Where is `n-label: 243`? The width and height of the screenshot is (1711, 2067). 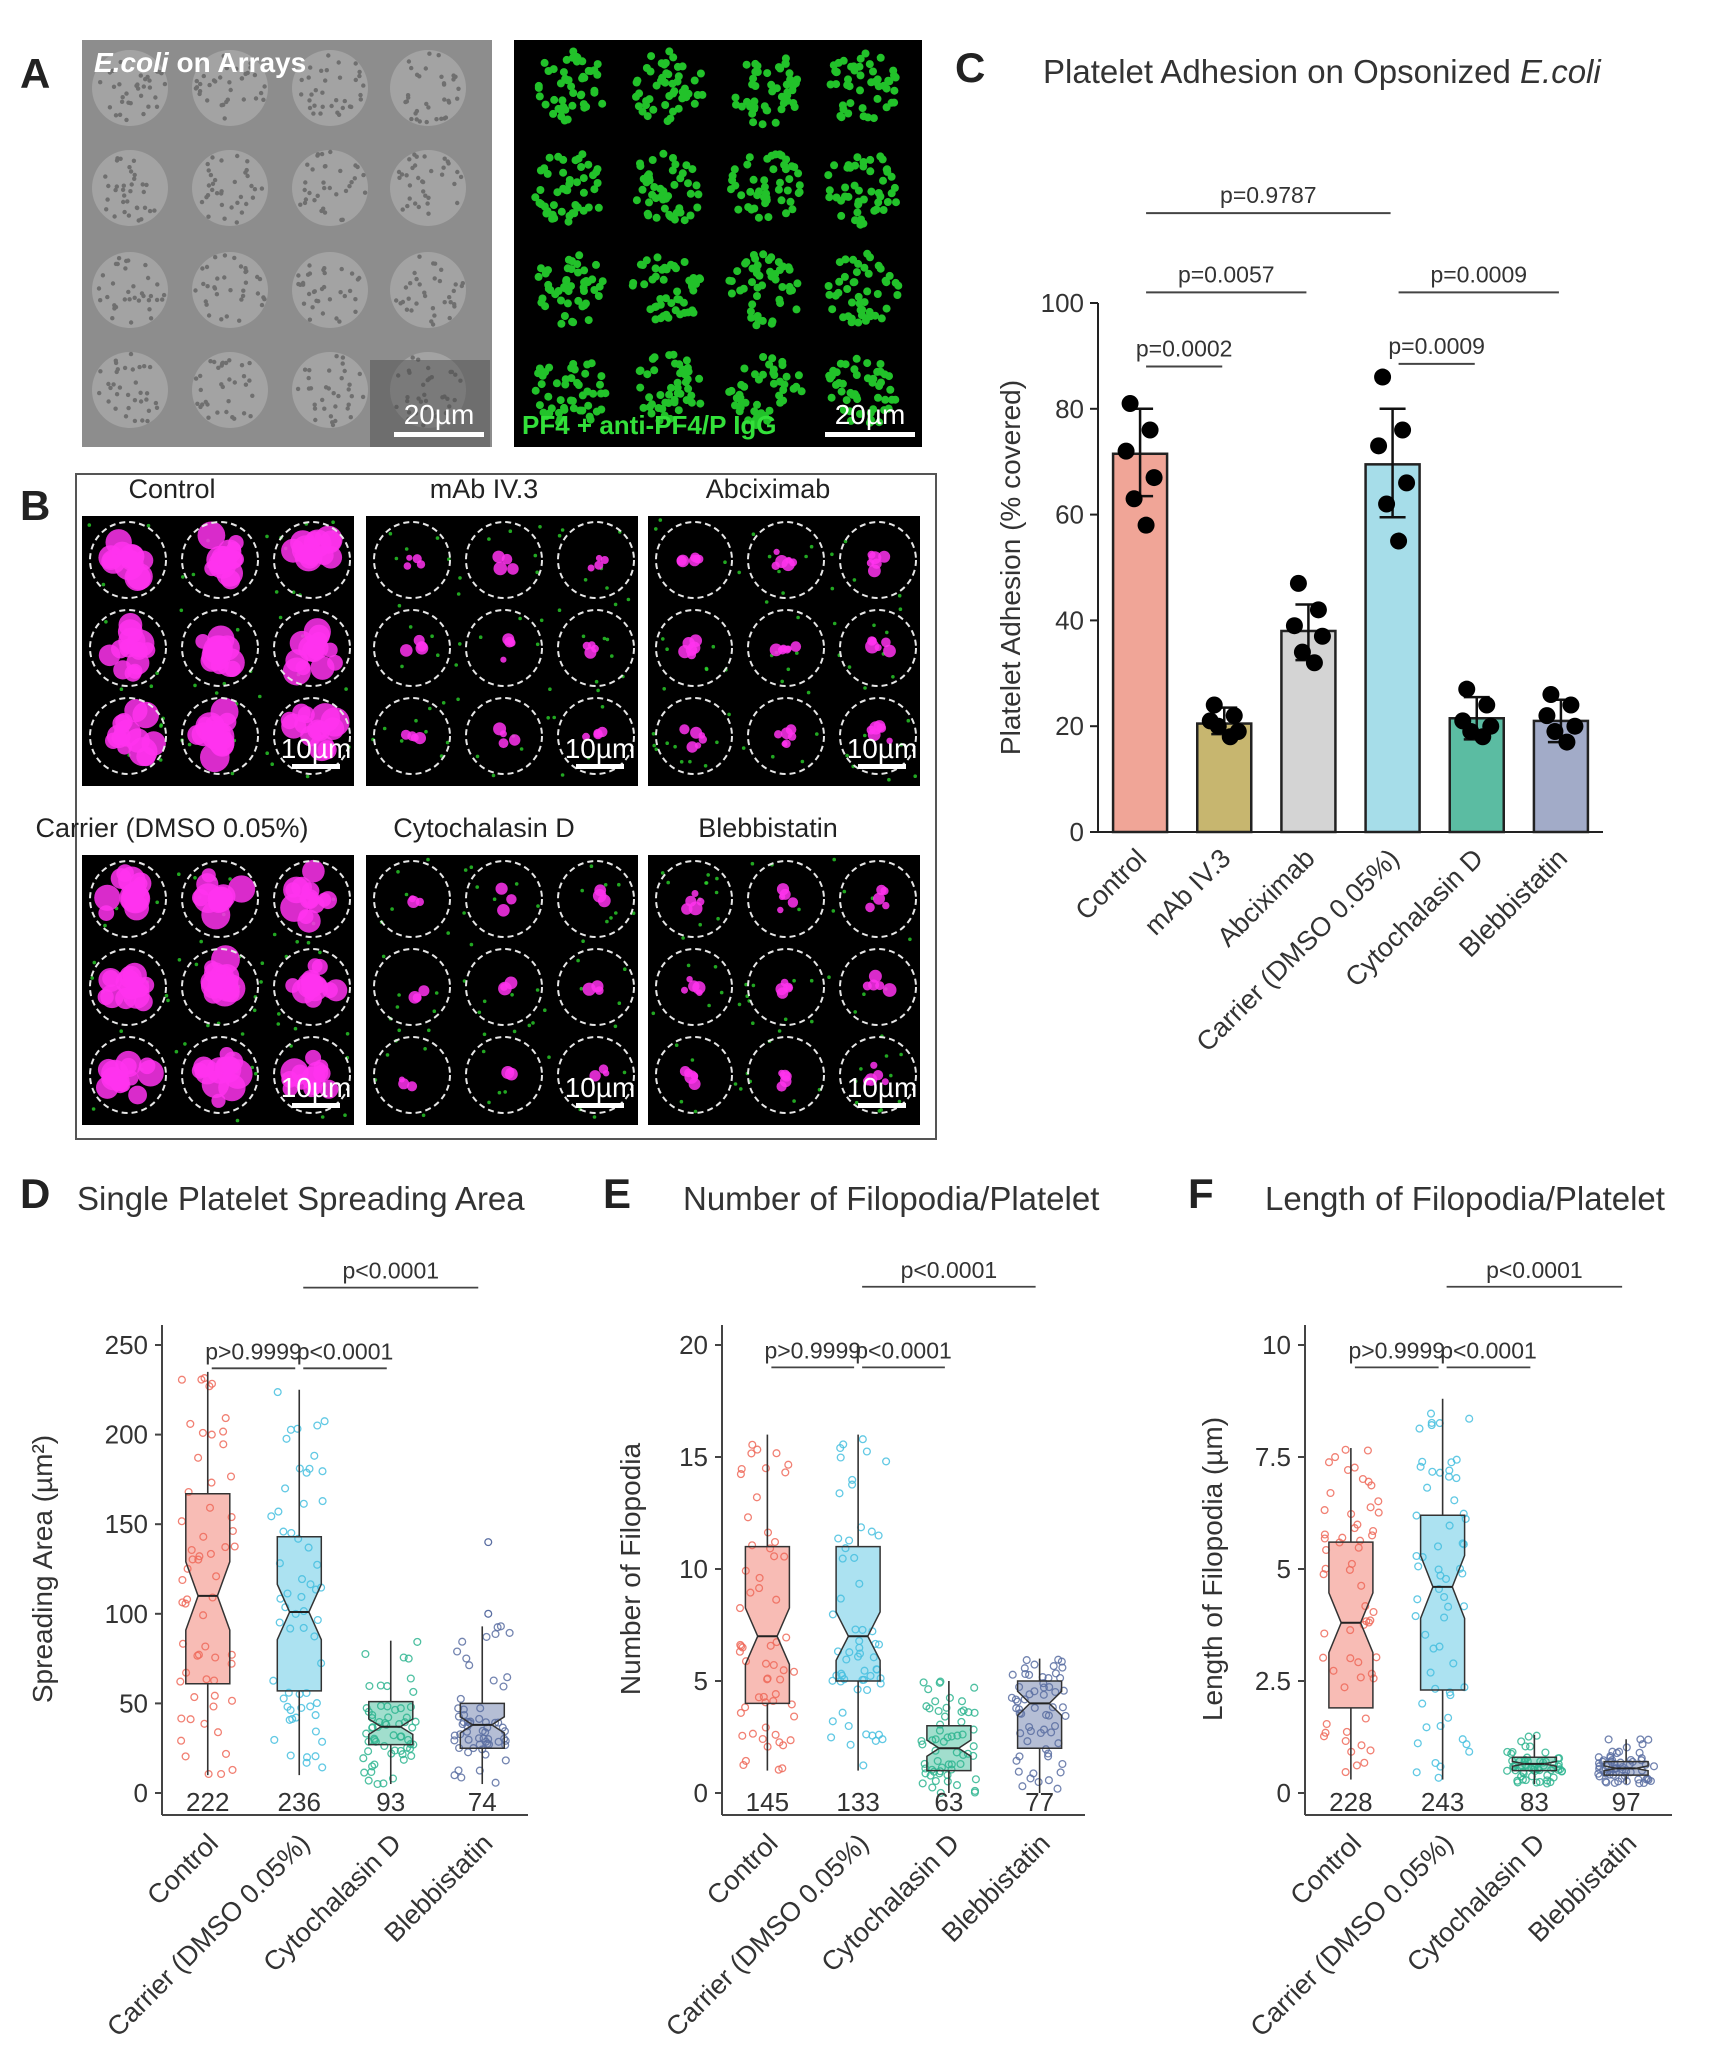
n-label: 243 is located at coordinates (1442, 1802).